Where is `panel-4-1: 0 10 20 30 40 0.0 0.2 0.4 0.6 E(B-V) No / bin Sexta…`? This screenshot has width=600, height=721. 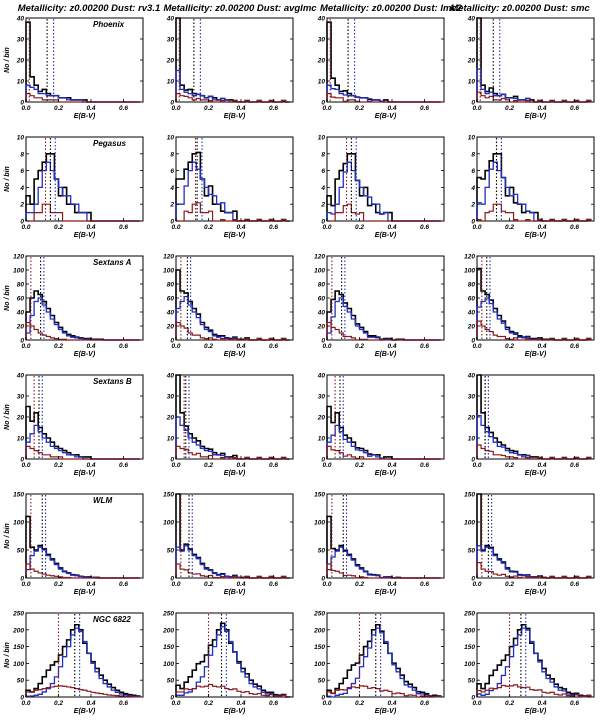 panel-4-1: 0 10 20 30 40 0.0 0.2 0.4 0.6 E(B-V) No / bin Sexta… is located at coordinates (74, 425).